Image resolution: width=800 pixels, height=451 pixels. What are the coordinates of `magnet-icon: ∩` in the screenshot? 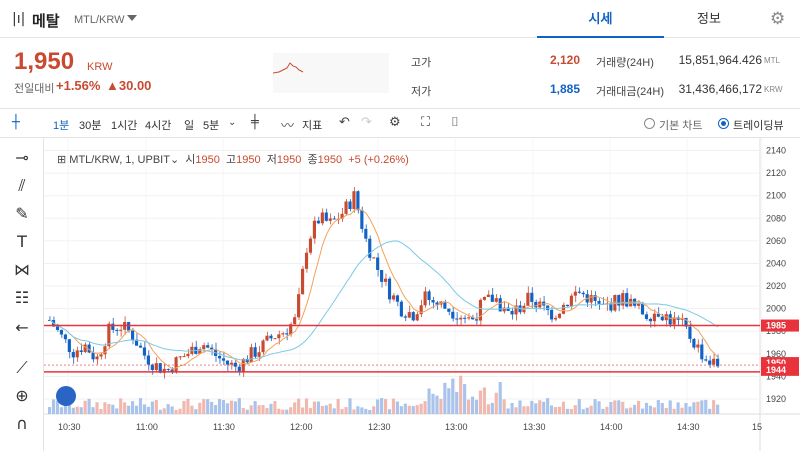 It's located at (22, 423).